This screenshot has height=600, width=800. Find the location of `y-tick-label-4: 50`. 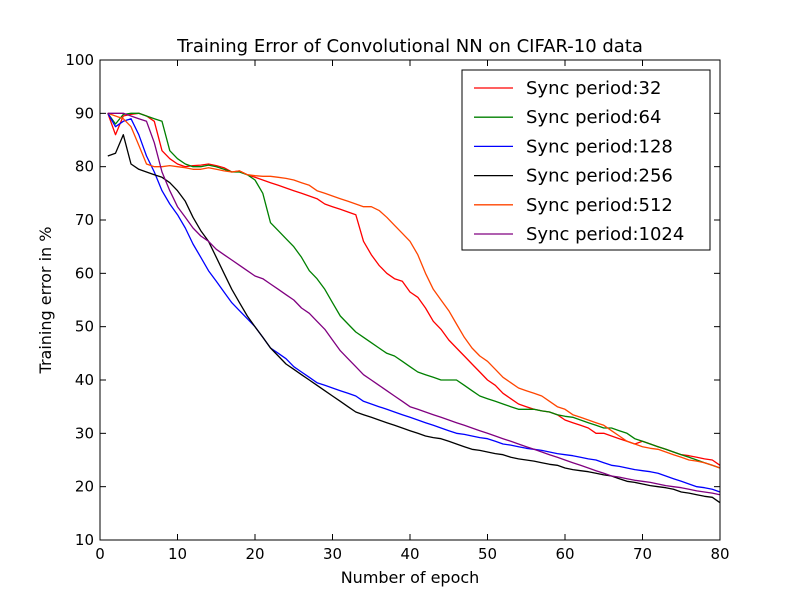

y-tick-label-4: 50 is located at coordinates (84, 327).